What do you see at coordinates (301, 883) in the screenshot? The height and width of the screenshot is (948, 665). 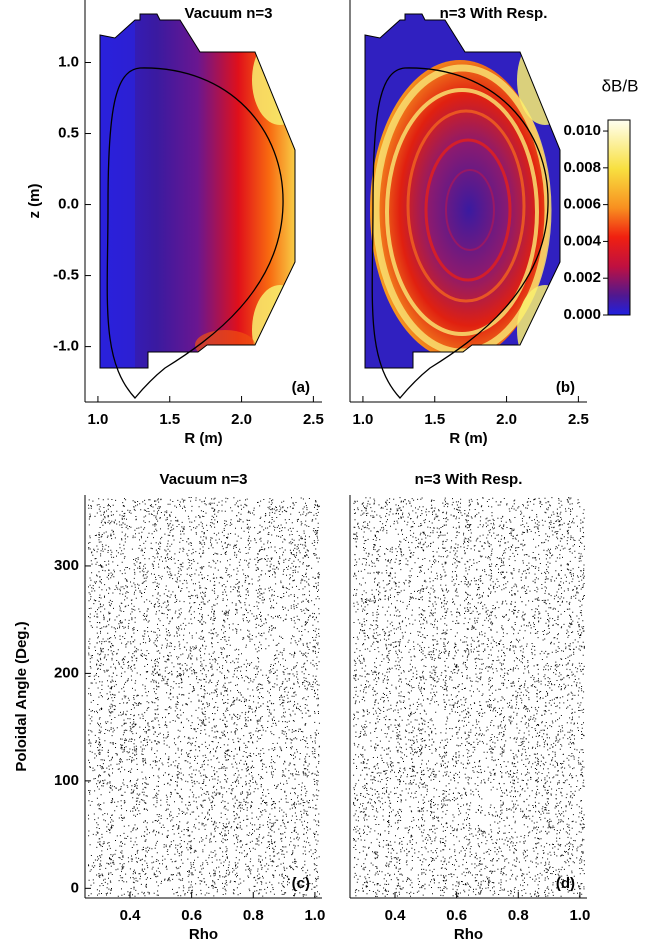 I see `panel-label: (c)` at bounding box center [301, 883].